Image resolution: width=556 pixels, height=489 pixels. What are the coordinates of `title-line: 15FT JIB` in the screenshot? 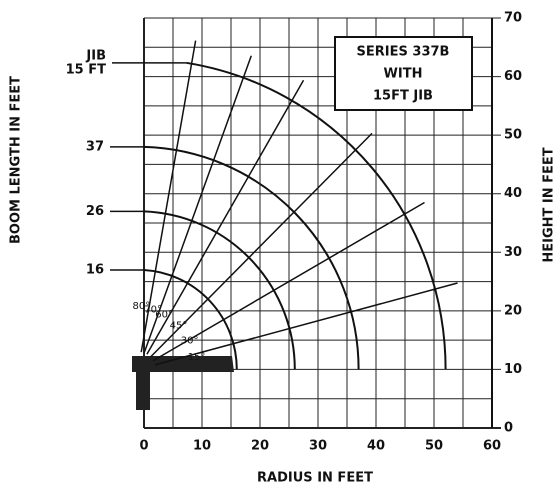 It's located at (403, 96).